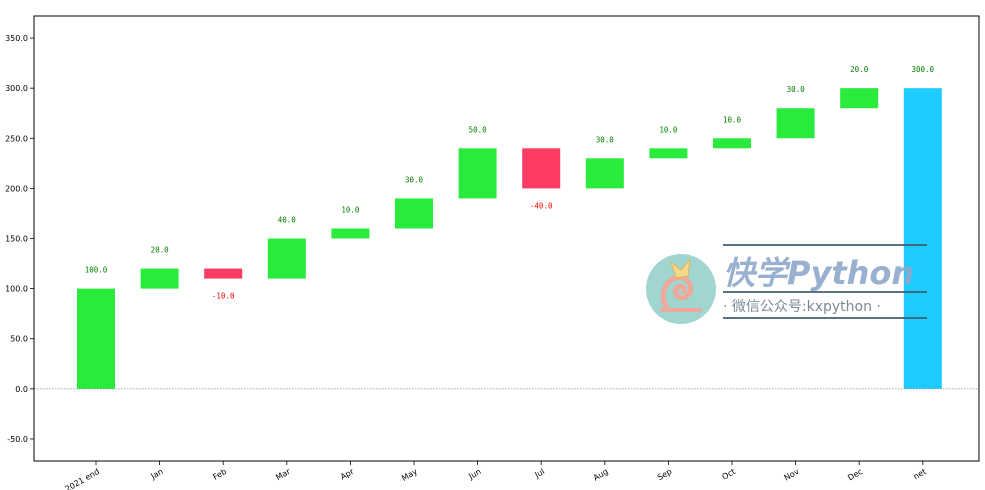 This screenshot has height=490, width=985. What do you see at coordinates (802, 307) in the screenshot?
I see `watermark-subtitle: · 微信公众号:kxpython ·` at bounding box center [802, 307].